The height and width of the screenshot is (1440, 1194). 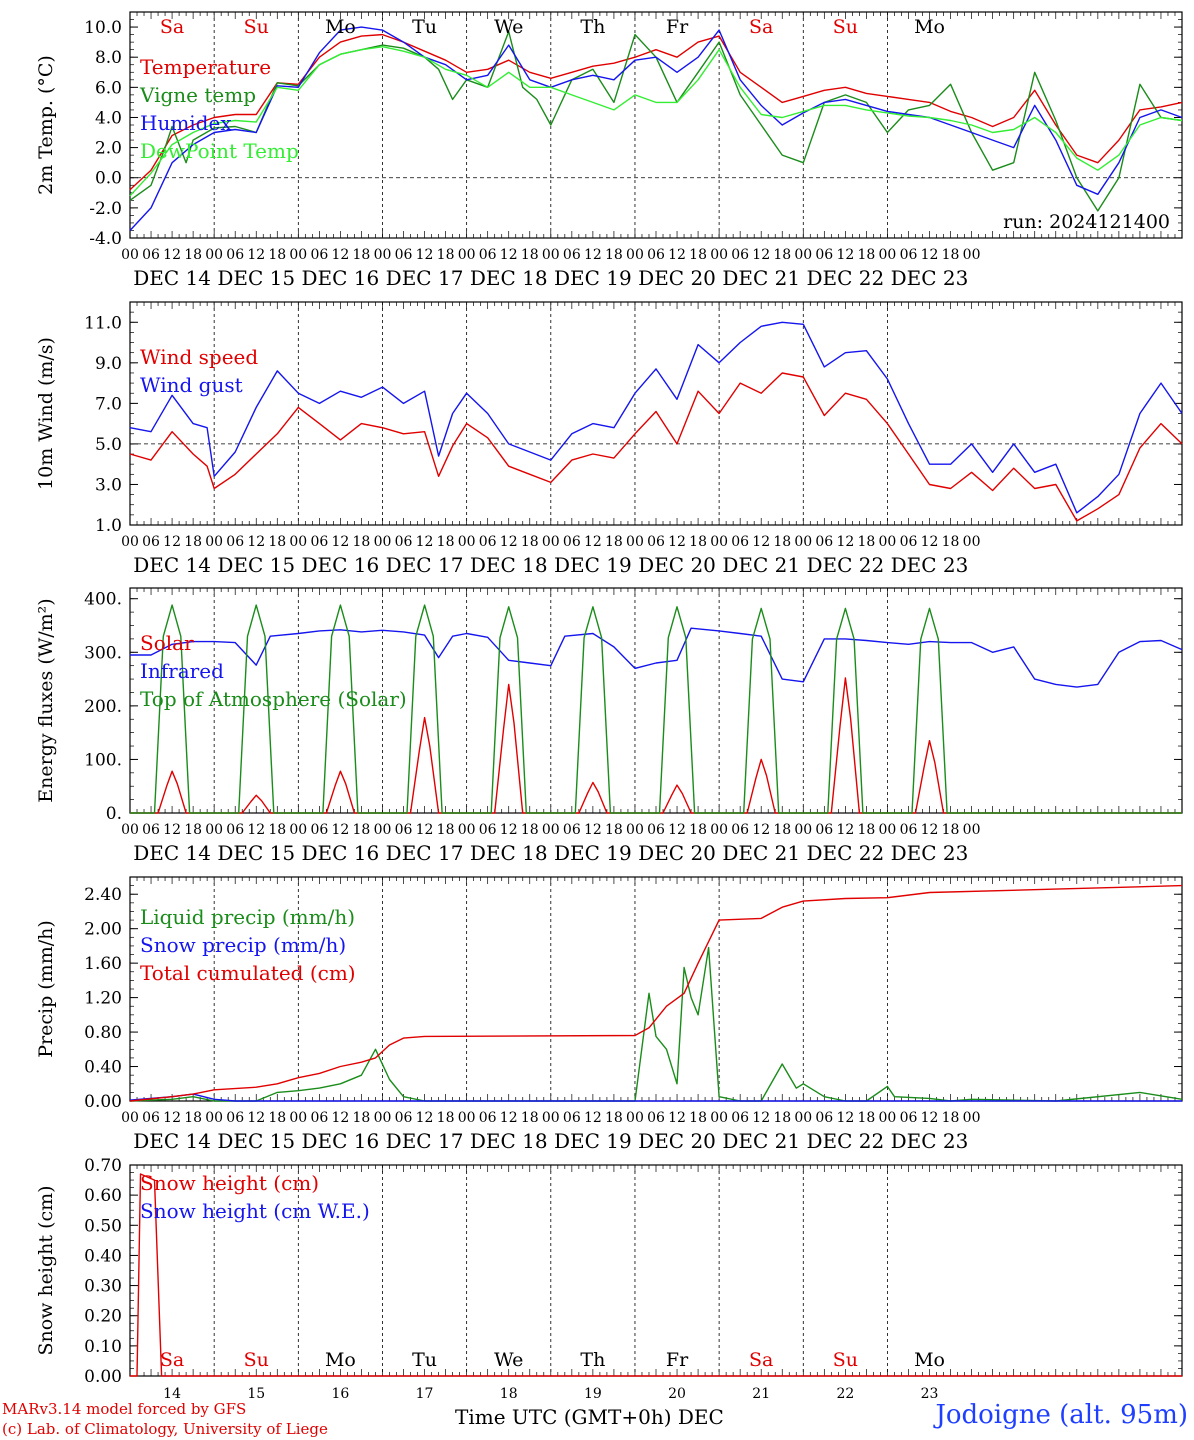 What do you see at coordinates (677, 1394) in the screenshot?
I see `day-number: 20` at bounding box center [677, 1394].